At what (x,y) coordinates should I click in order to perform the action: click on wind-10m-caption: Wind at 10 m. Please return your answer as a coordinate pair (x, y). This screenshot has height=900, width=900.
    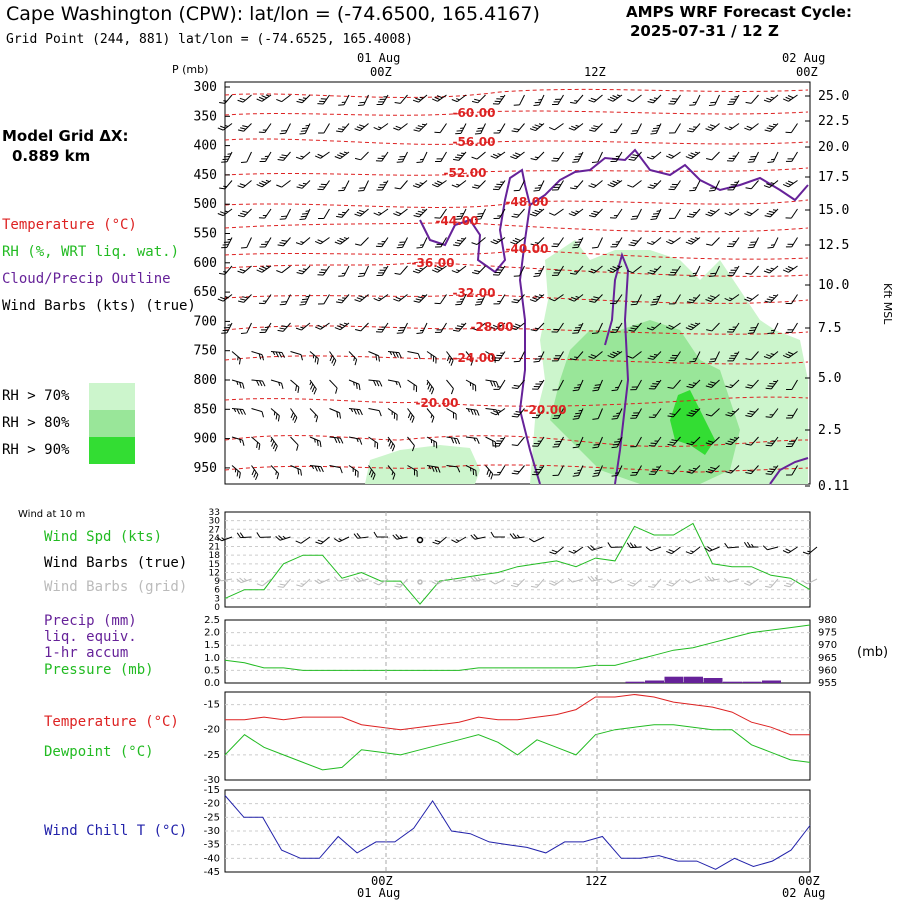
    Looking at the image, I should click on (52, 514).